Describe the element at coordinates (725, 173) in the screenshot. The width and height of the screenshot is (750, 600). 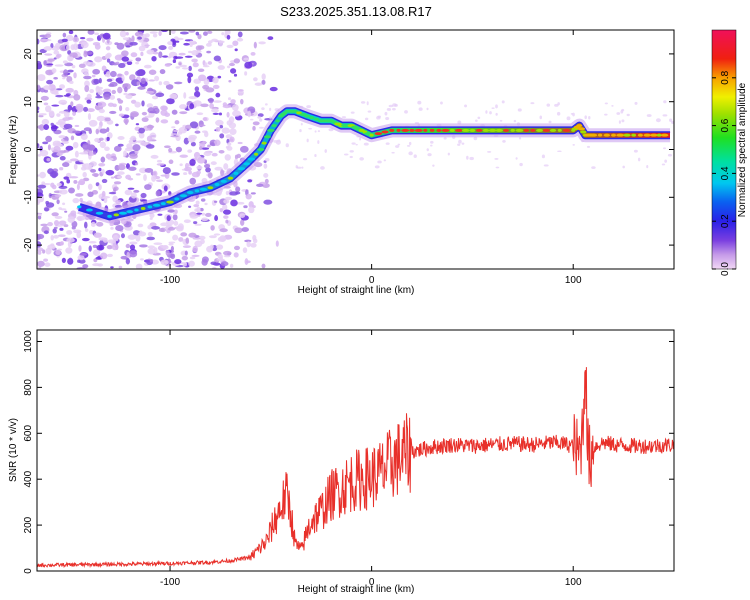
I see `colorbar-tick-label: 0.4` at that location.